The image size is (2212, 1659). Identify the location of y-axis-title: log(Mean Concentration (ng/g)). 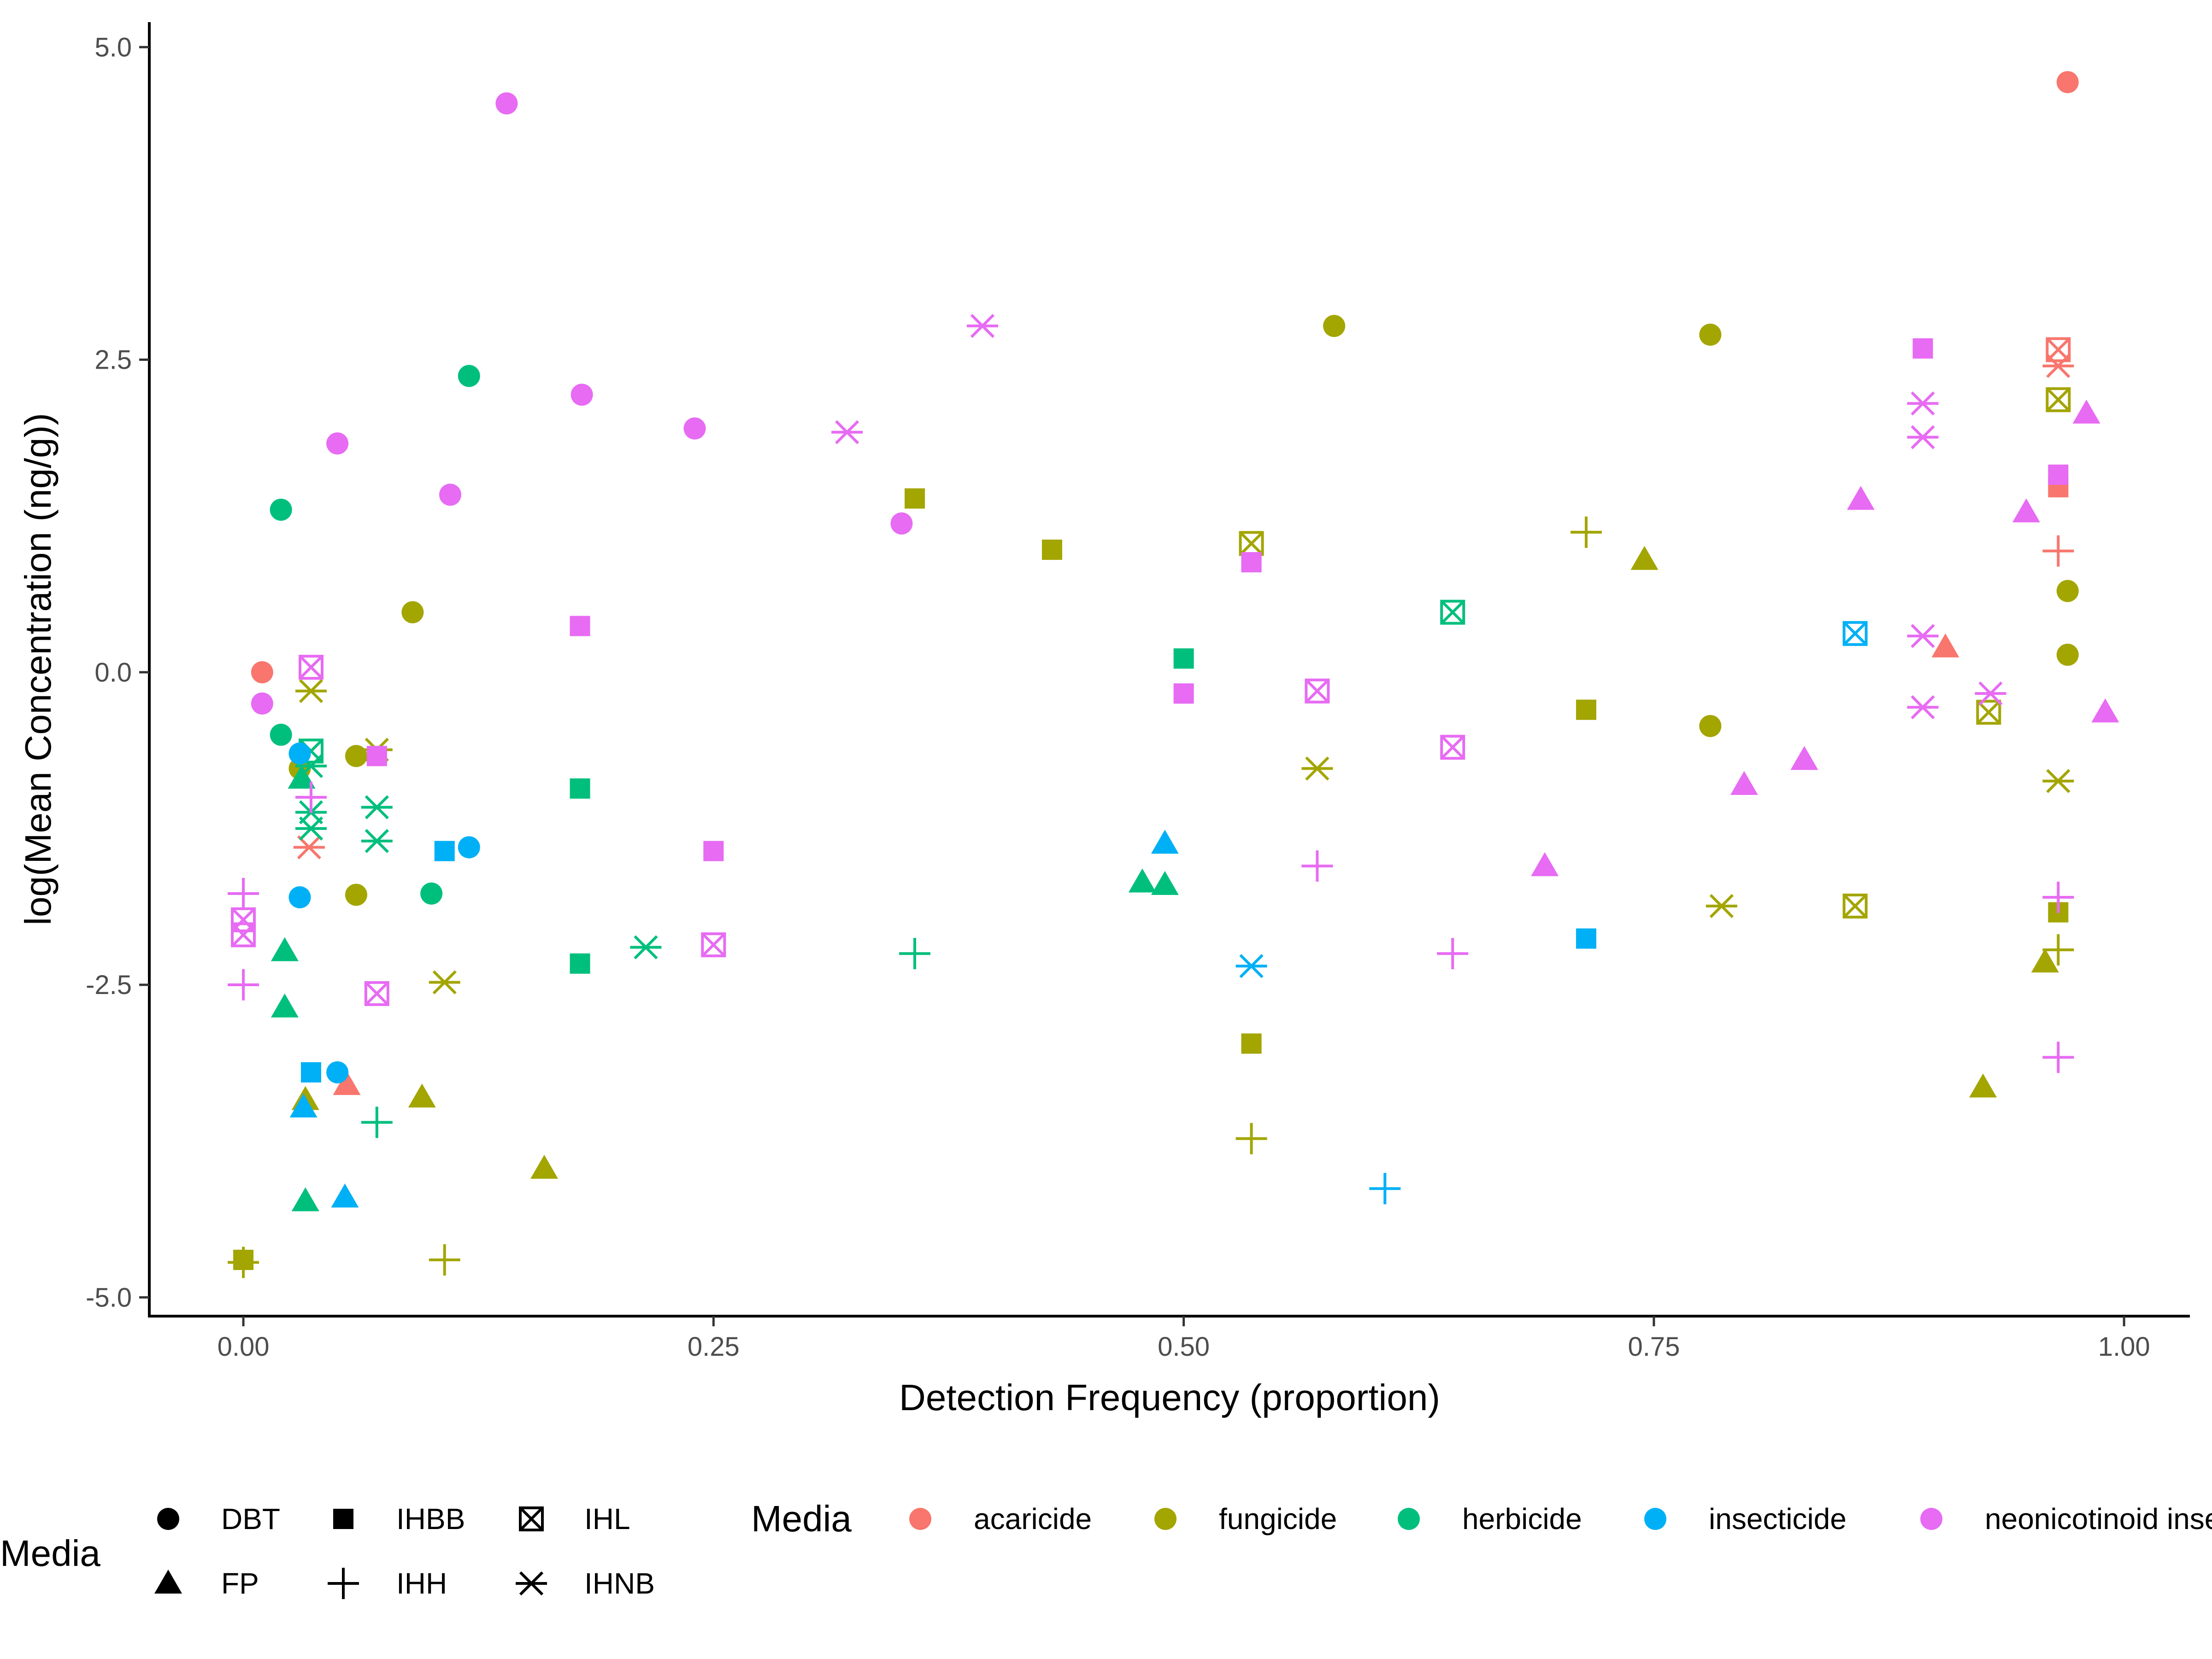
(38, 669).